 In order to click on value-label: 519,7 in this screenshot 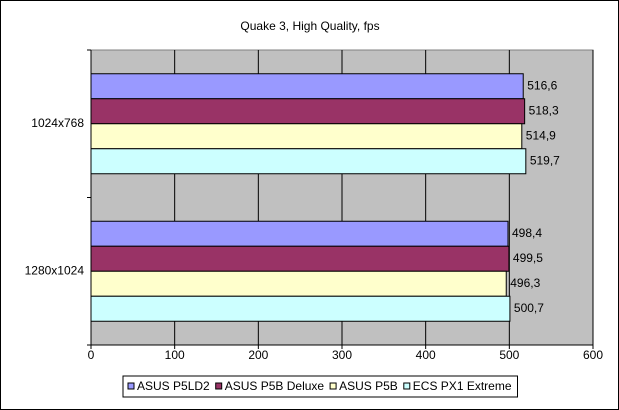, I will do `click(545, 160)`.